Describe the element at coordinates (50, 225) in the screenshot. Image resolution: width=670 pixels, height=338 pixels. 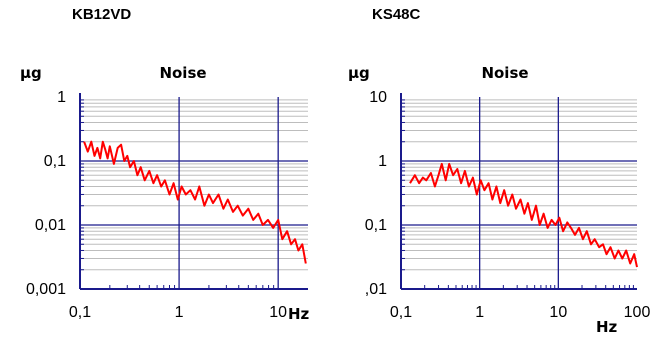
I see `y-tick-label: 0,01` at that location.